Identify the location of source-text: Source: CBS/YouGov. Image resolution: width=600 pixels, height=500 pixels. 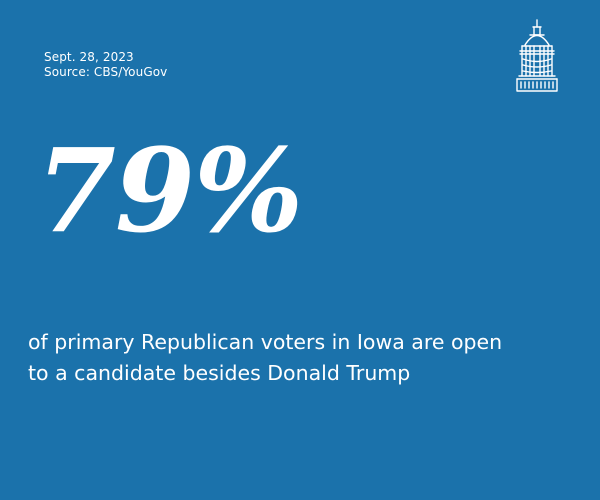
(106, 72).